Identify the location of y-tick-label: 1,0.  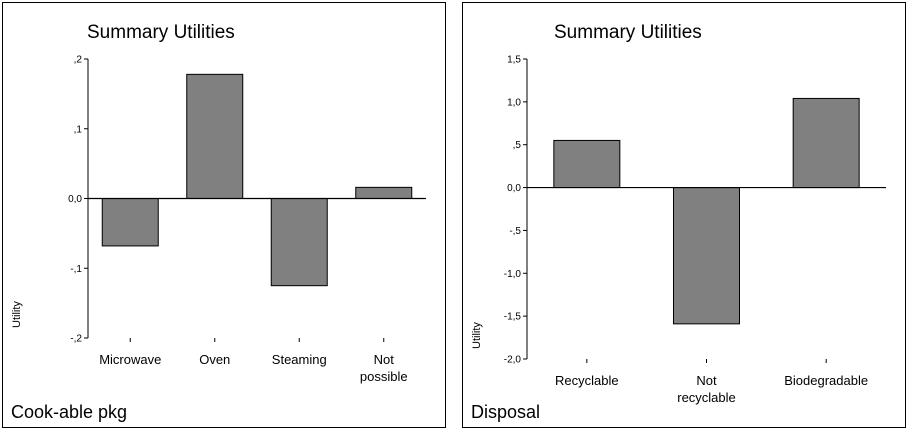
(514, 102).